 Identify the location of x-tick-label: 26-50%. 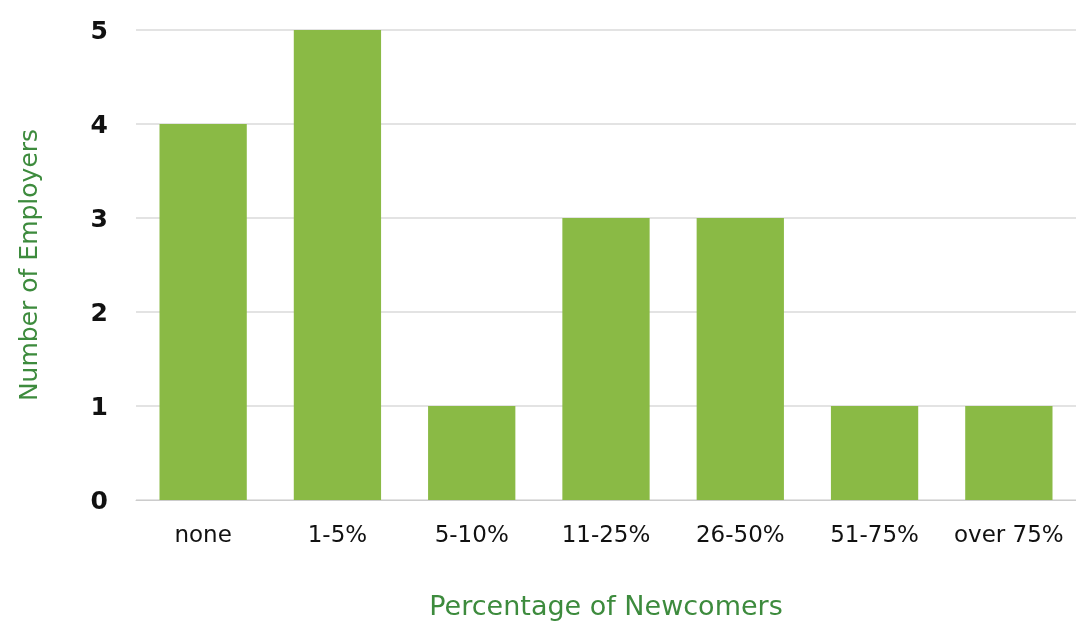
(740, 533).